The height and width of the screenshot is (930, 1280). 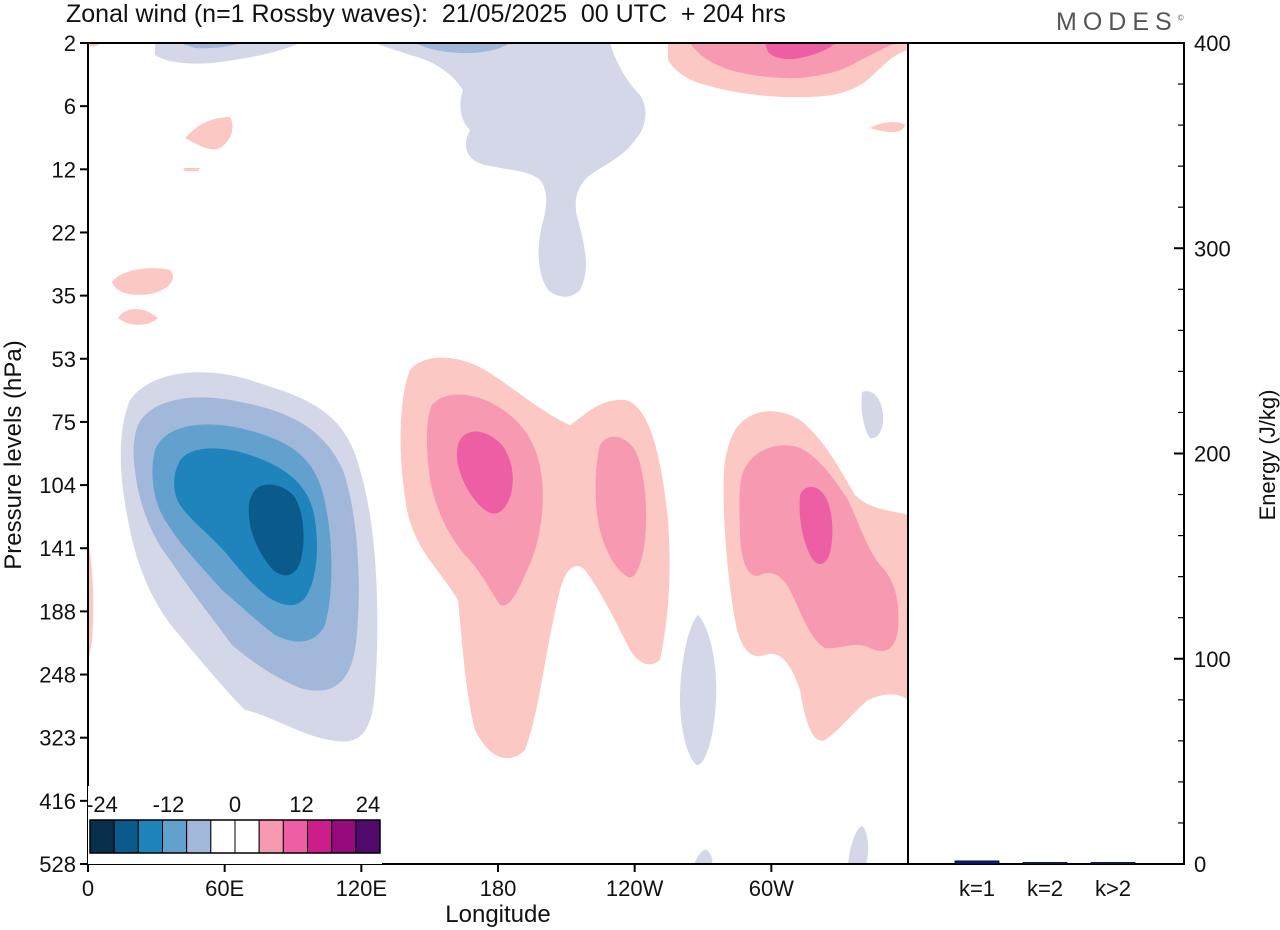 I want to click on y-tick-label: 323, so click(x=57, y=738).